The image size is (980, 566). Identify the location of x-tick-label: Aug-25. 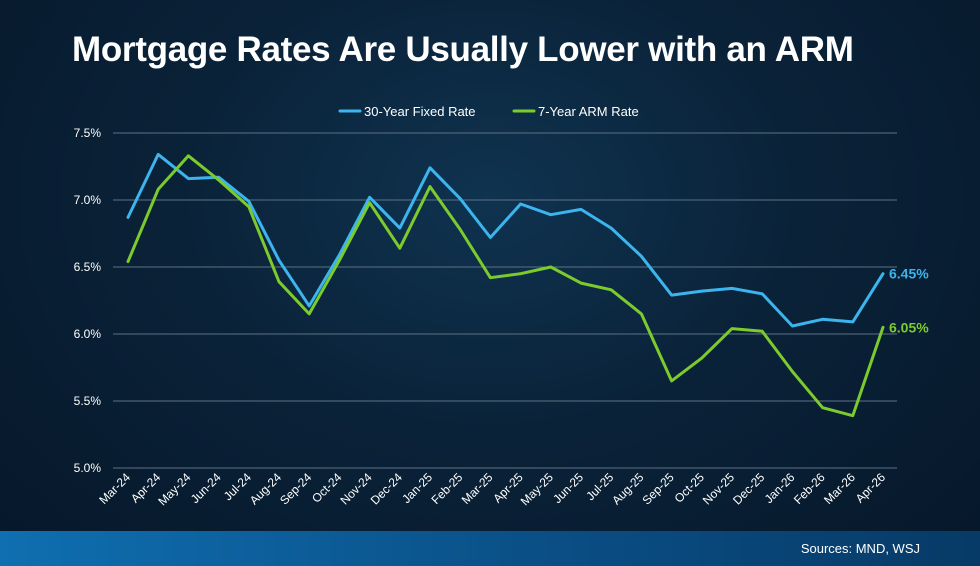
(627, 488).